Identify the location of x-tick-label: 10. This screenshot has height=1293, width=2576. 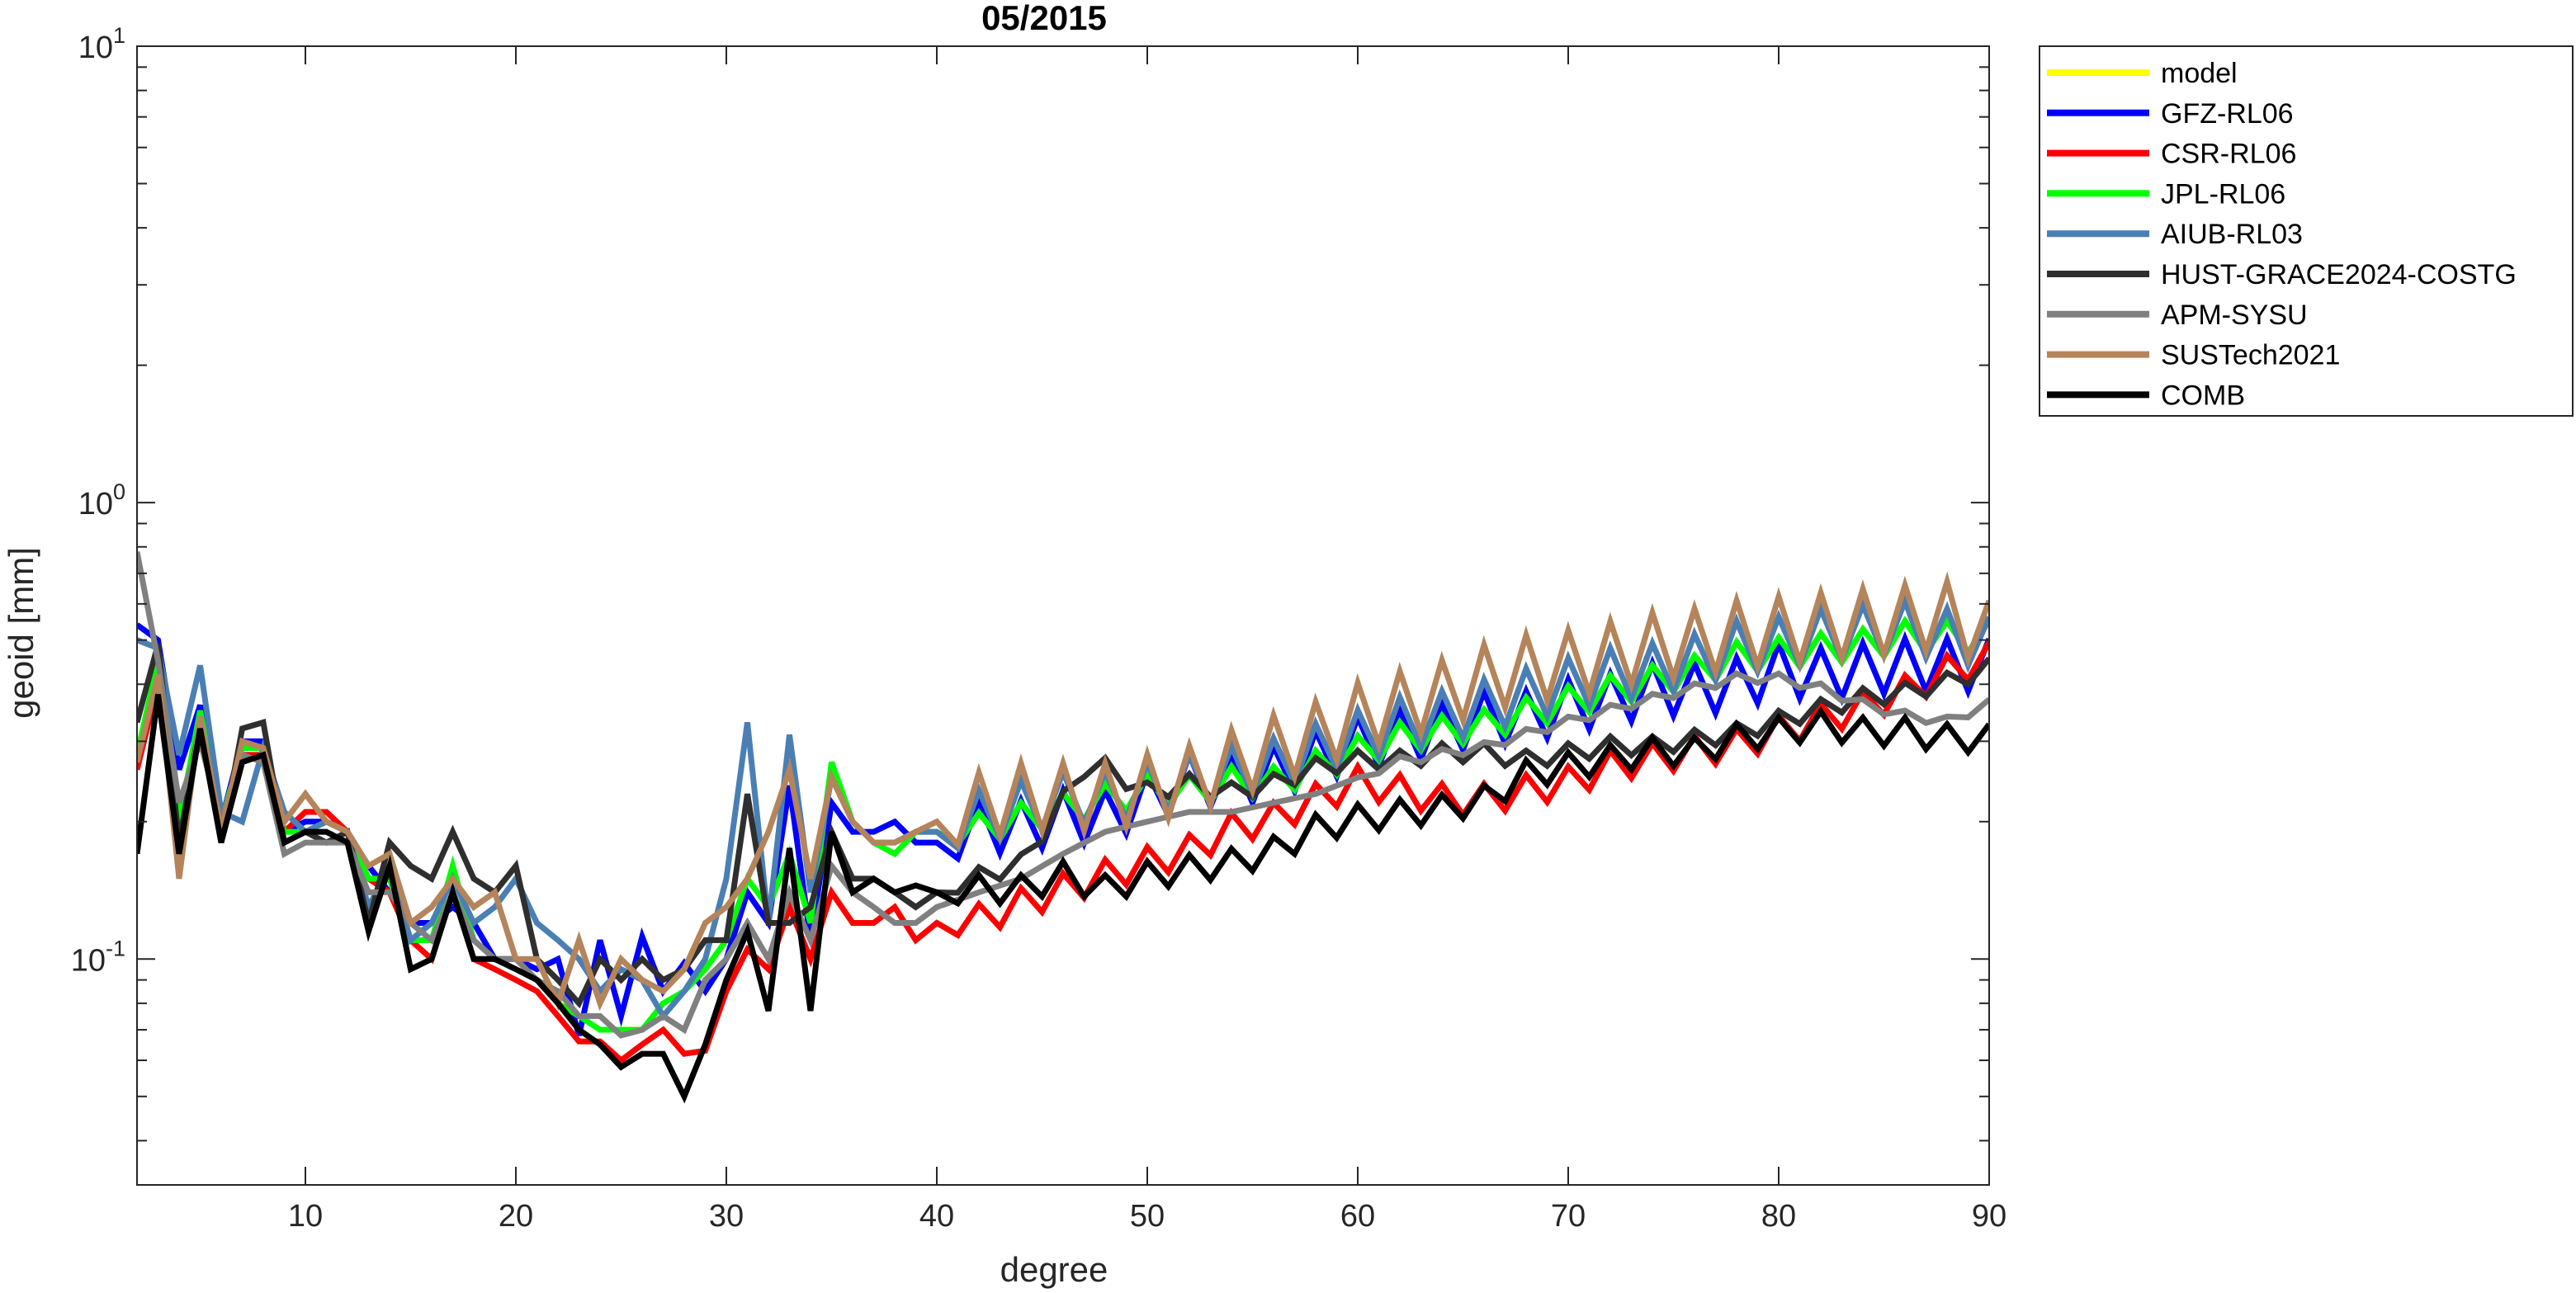
(305, 1217).